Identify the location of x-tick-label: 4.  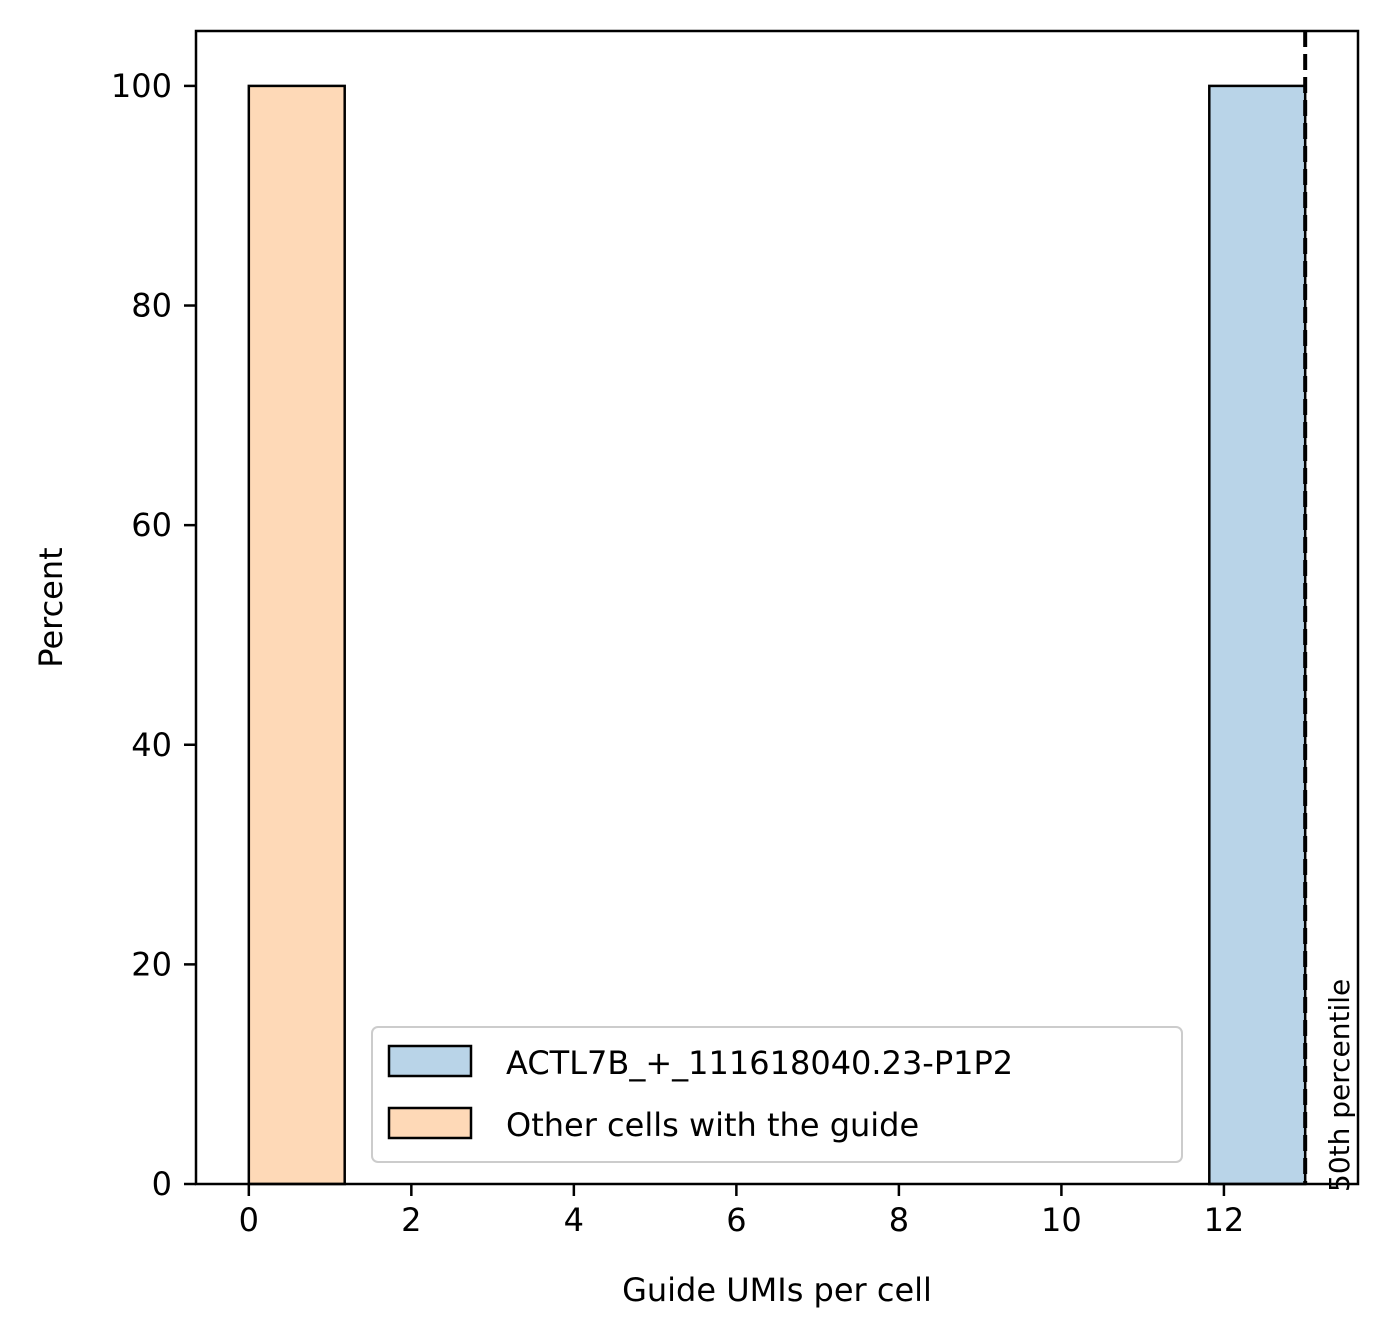
(574, 1220).